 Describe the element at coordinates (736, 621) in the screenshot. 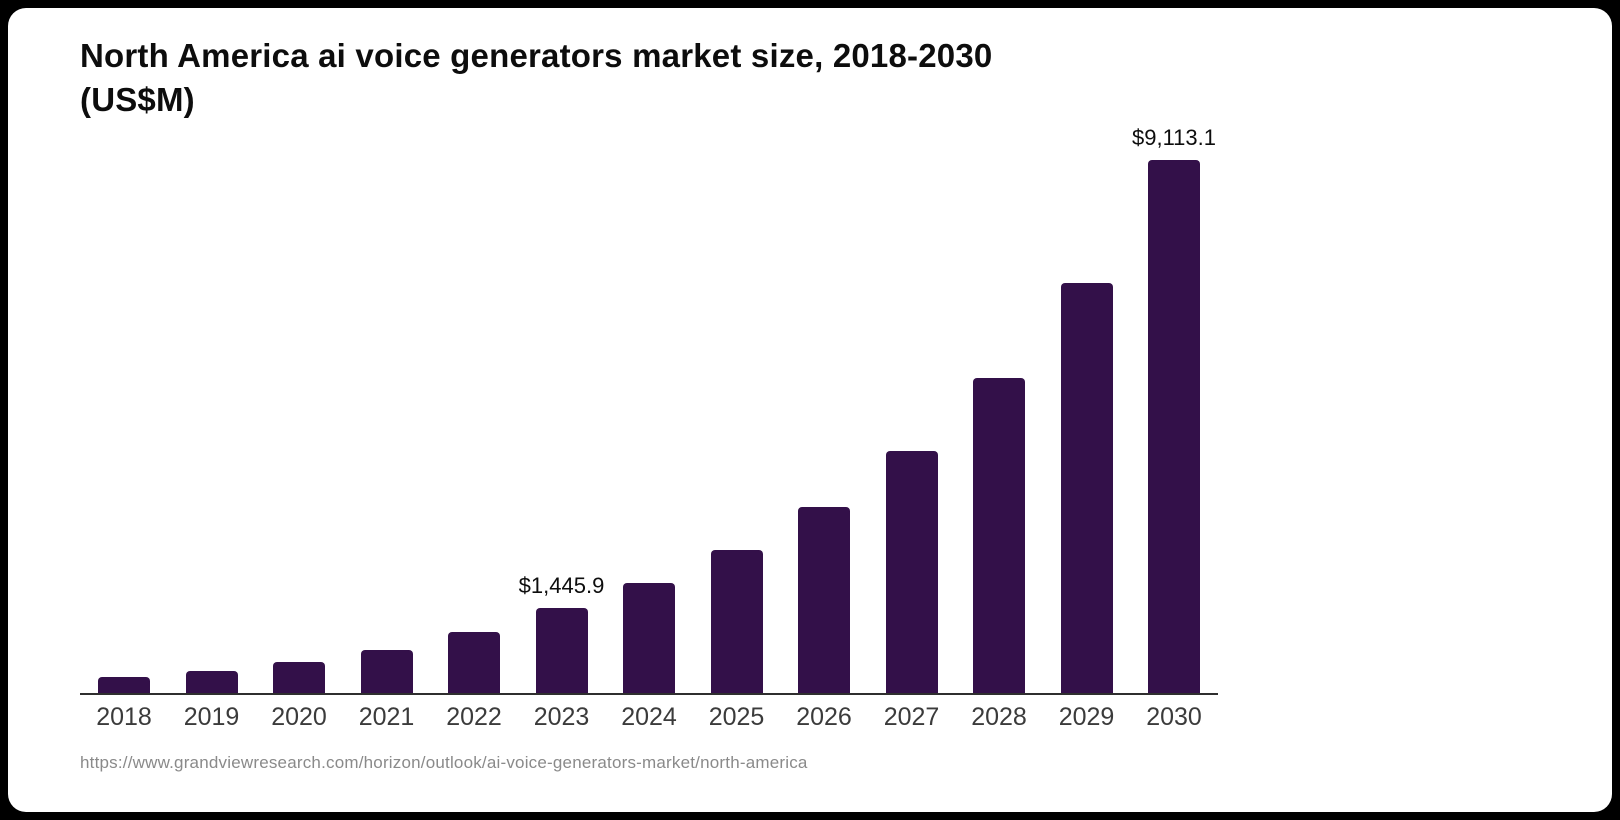

I see `bar-2025` at that location.